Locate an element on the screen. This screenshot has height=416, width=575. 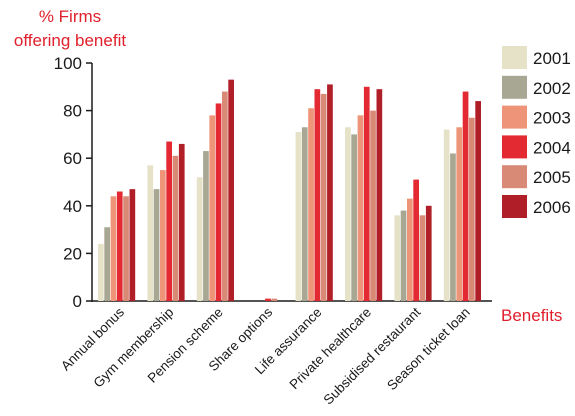
legend-label: 2004 is located at coordinates (552, 147).